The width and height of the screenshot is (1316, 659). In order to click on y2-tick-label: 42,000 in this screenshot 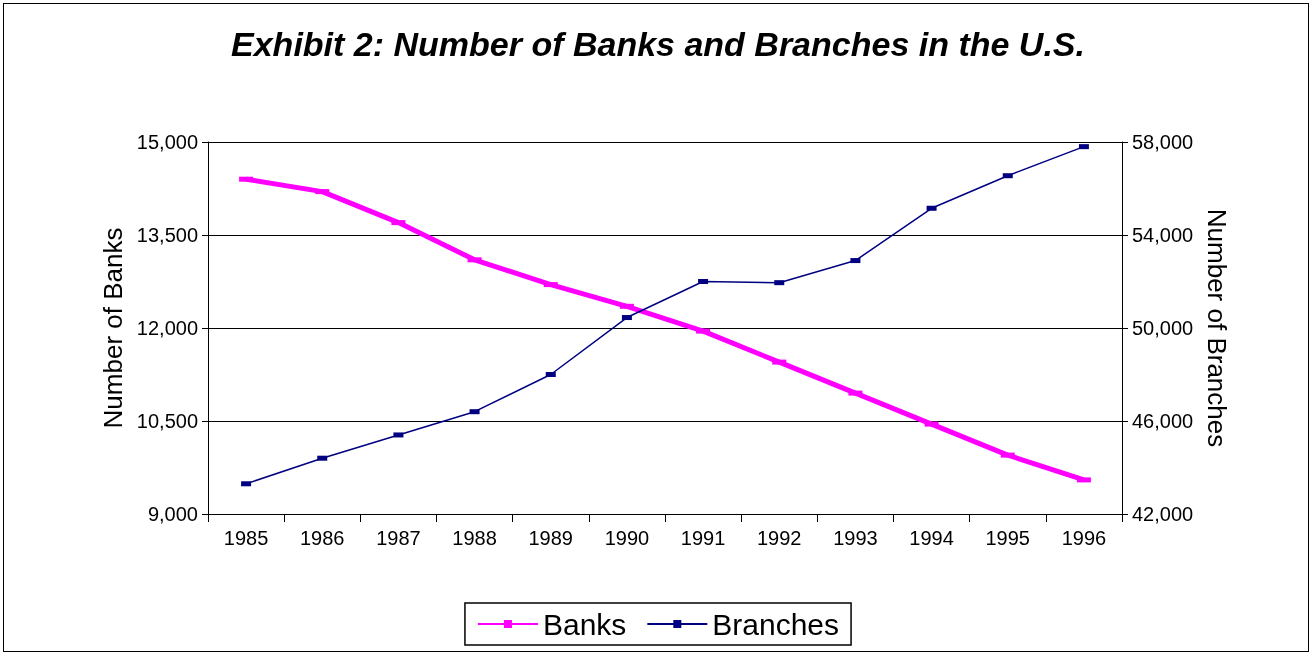, I will do `click(1163, 514)`.